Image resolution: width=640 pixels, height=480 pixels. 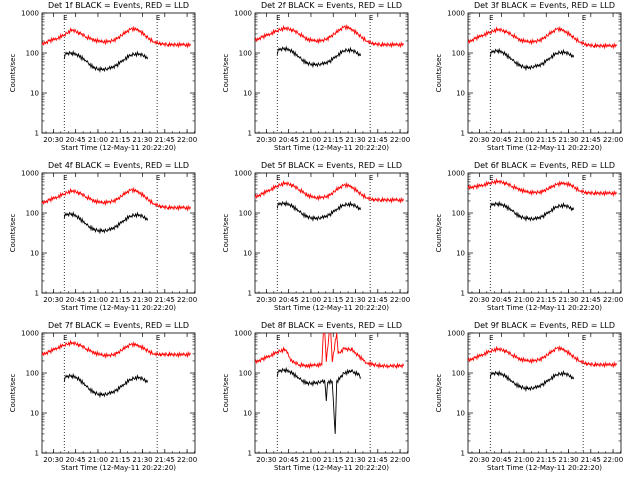 What do you see at coordinates (544, 165) in the screenshot?
I see `panel-title: Det 6f BLACK = Events, RED = LLD` at bounding box center [544, 165].